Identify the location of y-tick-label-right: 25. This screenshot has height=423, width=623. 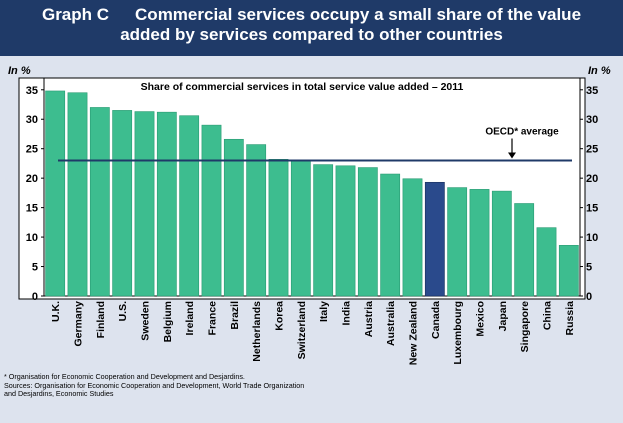
(592, 150).